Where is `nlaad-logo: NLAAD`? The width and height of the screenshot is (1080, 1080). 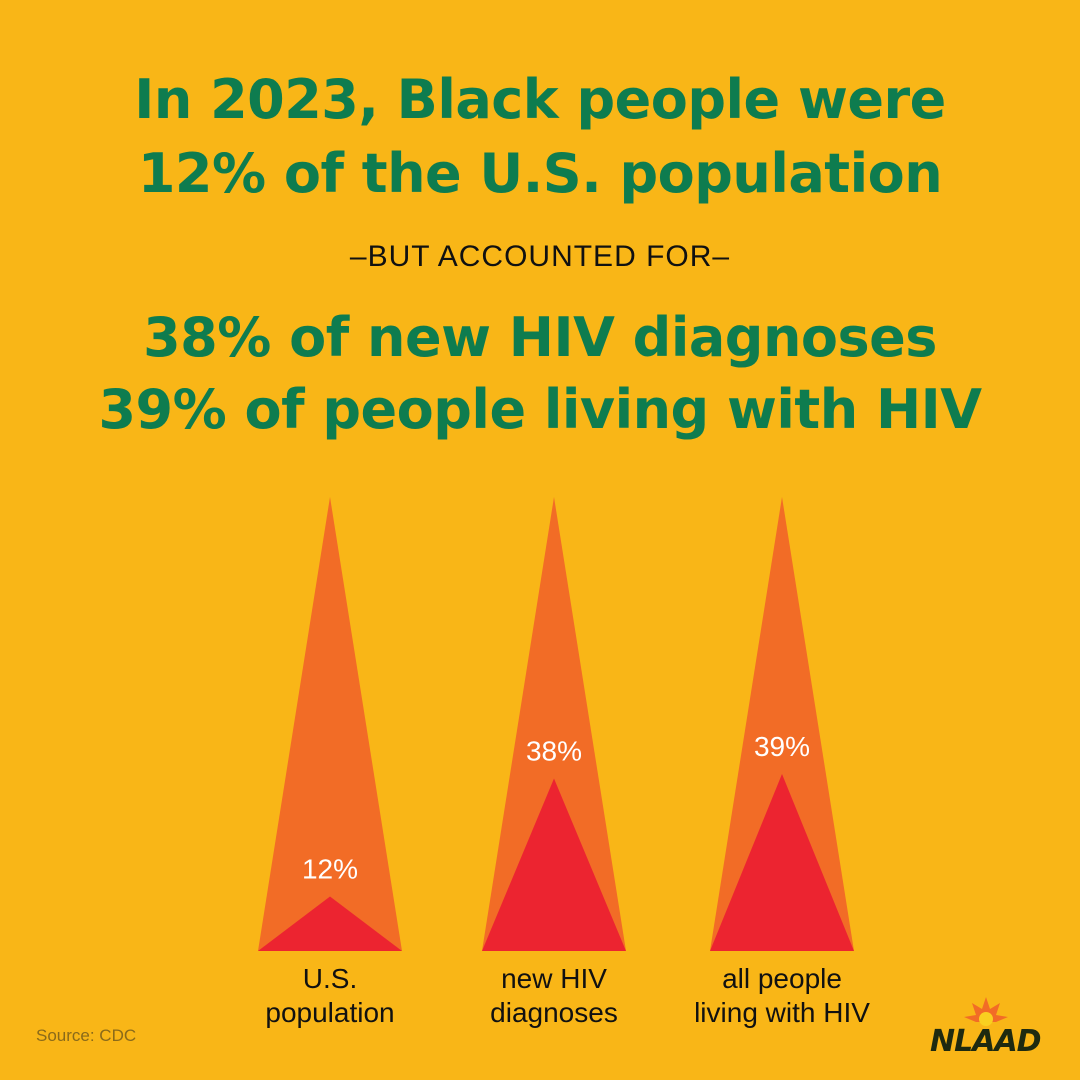 nlaad-logo: NLAAD is located at coordinates (986, 1026).